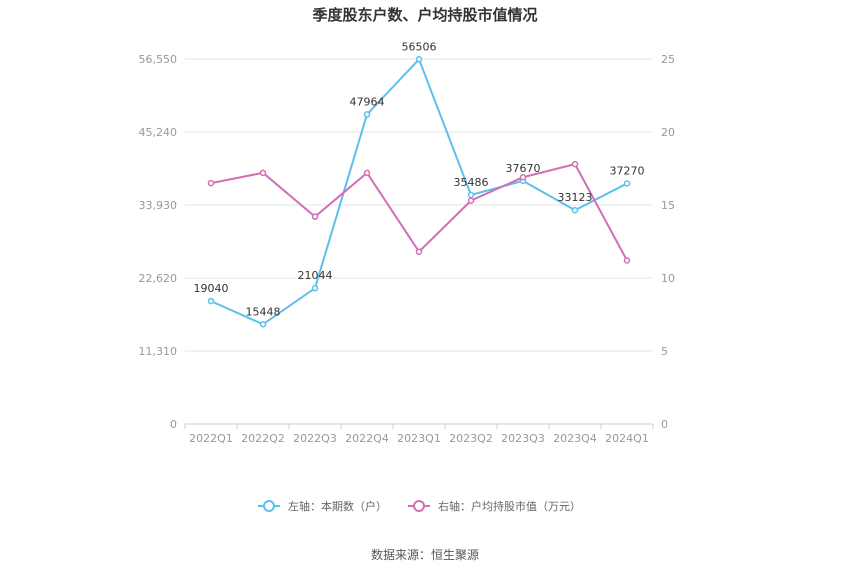 The image size is (850, 575). Describe the element at coordinates (509, 506) in the screenshot. I see `legend-label: 右轴：户均持股市值（万元）` at that location.